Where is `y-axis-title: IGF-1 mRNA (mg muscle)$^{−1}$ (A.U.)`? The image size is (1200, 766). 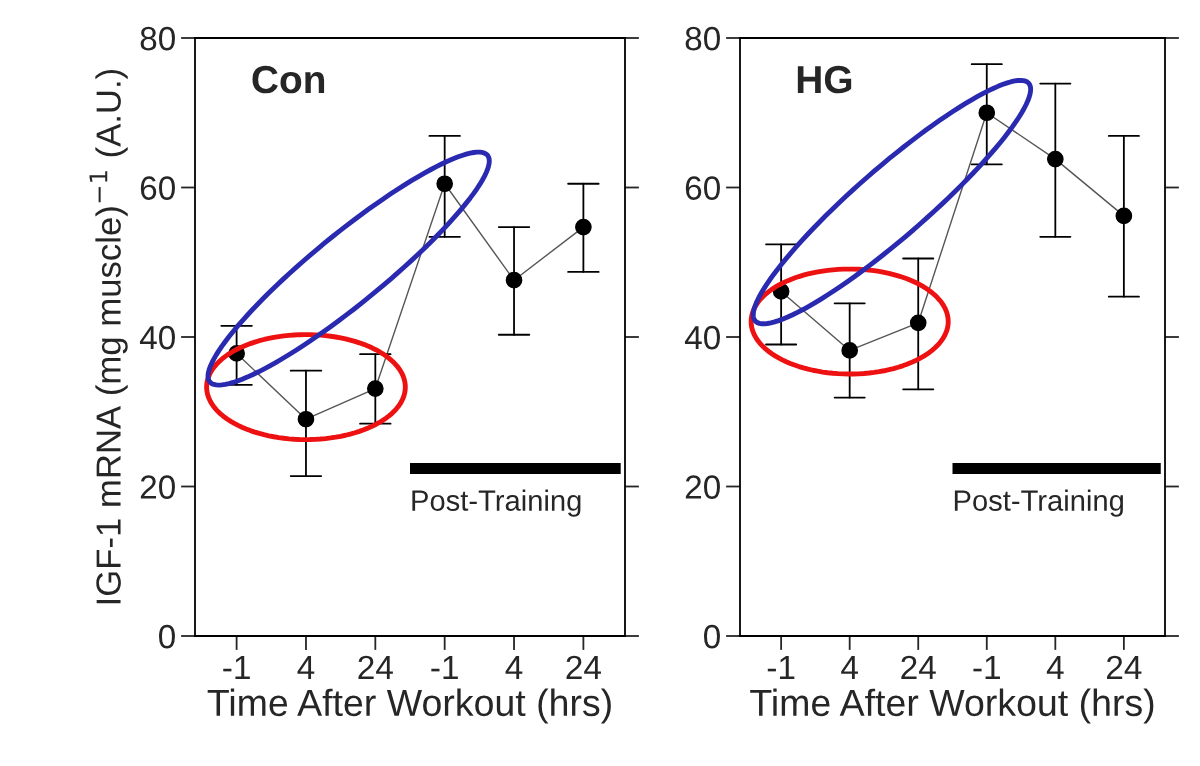 y-axis-title: IGF-1 mRNA (mg muscle)$^{−1}$ (A.U.) is located at coordinates (108, 336).